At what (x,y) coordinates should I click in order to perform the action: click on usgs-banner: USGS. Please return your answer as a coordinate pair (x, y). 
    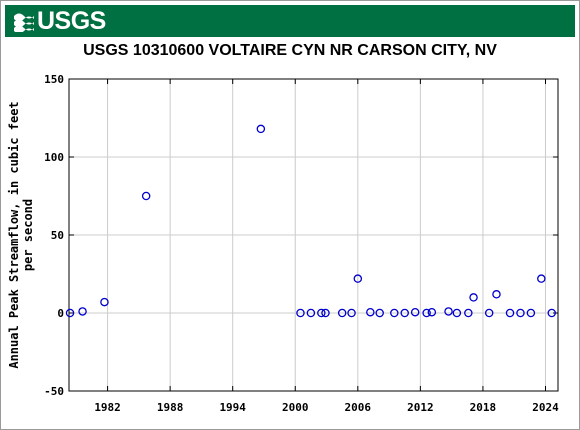
    Looking at the image, I should click on (290, 21).